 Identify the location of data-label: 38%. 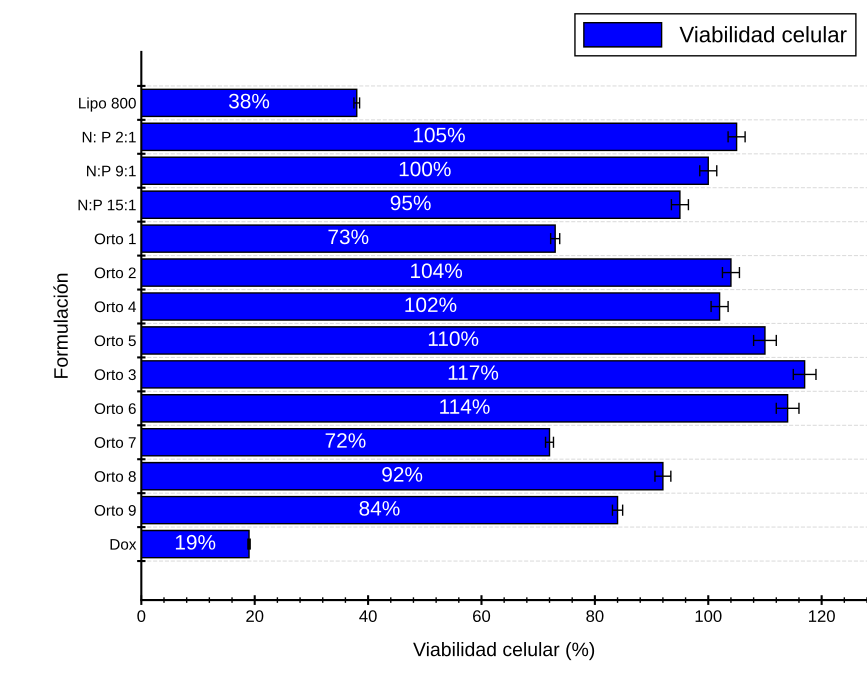
(249, 101).